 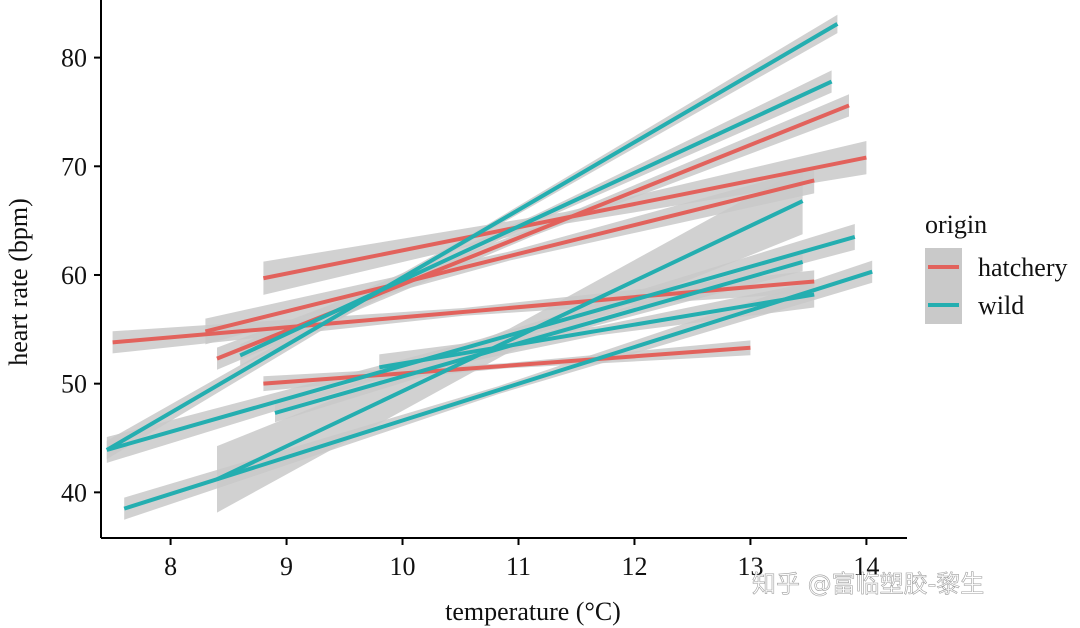 I want to click on y-tick-label: 50, so click(x=74, y=384).